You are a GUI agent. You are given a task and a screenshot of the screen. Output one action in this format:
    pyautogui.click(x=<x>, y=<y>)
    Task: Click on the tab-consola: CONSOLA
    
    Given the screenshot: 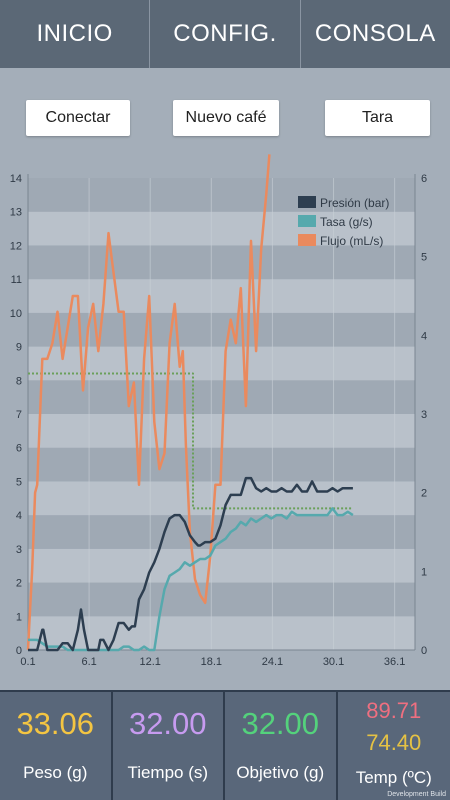 What is the action you would take?
    pyautogui.click(x=375, y=33)
    